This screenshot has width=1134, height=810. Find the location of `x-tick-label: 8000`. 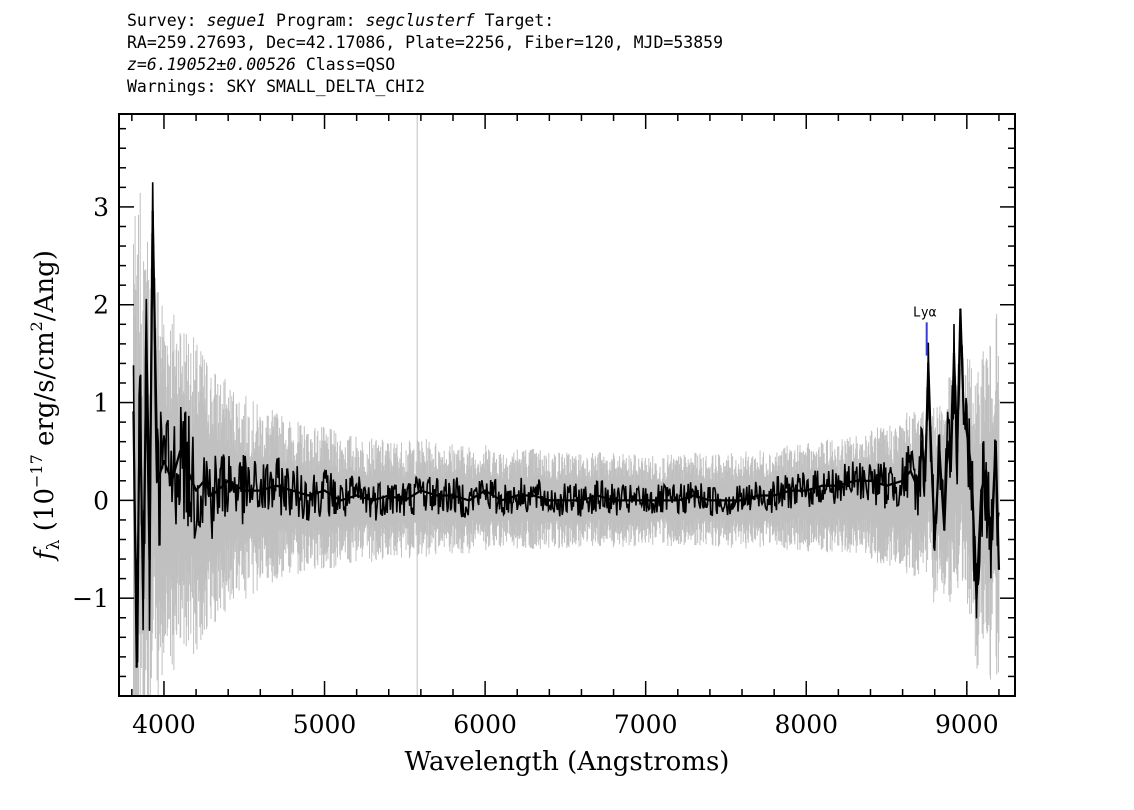

x-tick-label: 8000 is located at coordinates (806, 724).